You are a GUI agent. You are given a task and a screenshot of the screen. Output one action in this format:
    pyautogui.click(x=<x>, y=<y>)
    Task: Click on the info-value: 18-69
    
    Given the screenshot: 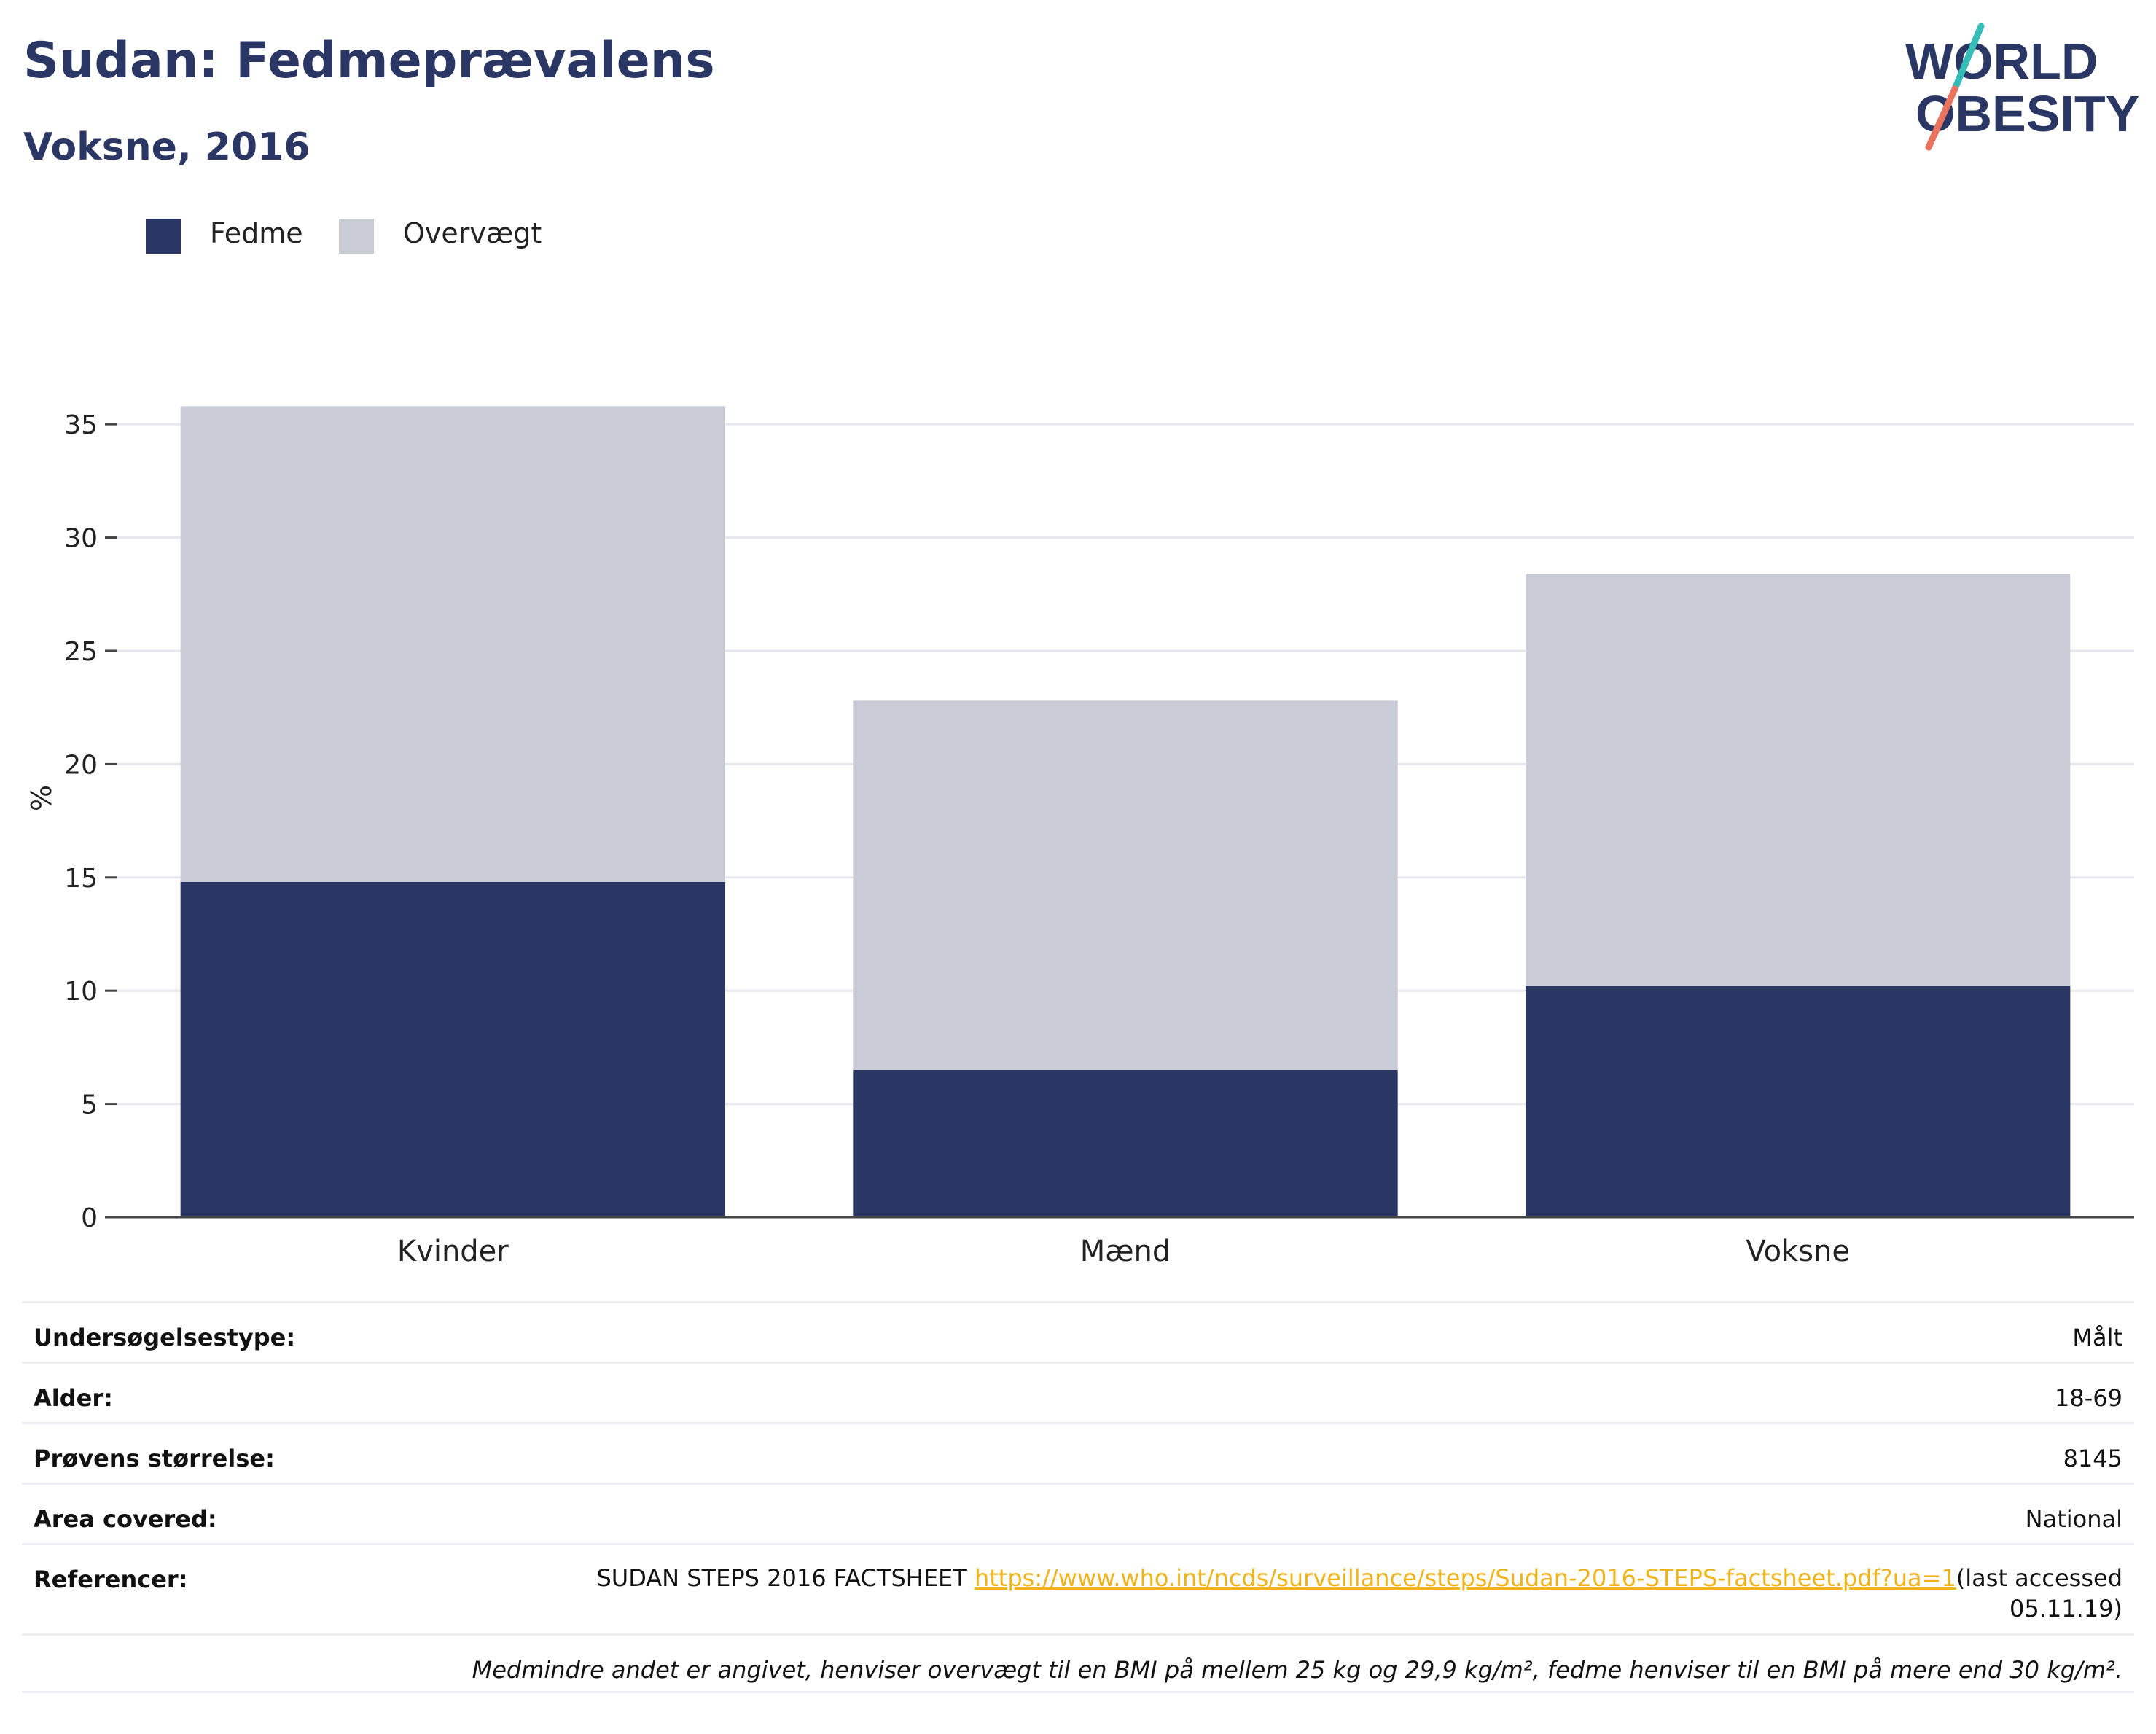 What is the action you would take?
    pyautogui.click(x=2089, y=1398)
    